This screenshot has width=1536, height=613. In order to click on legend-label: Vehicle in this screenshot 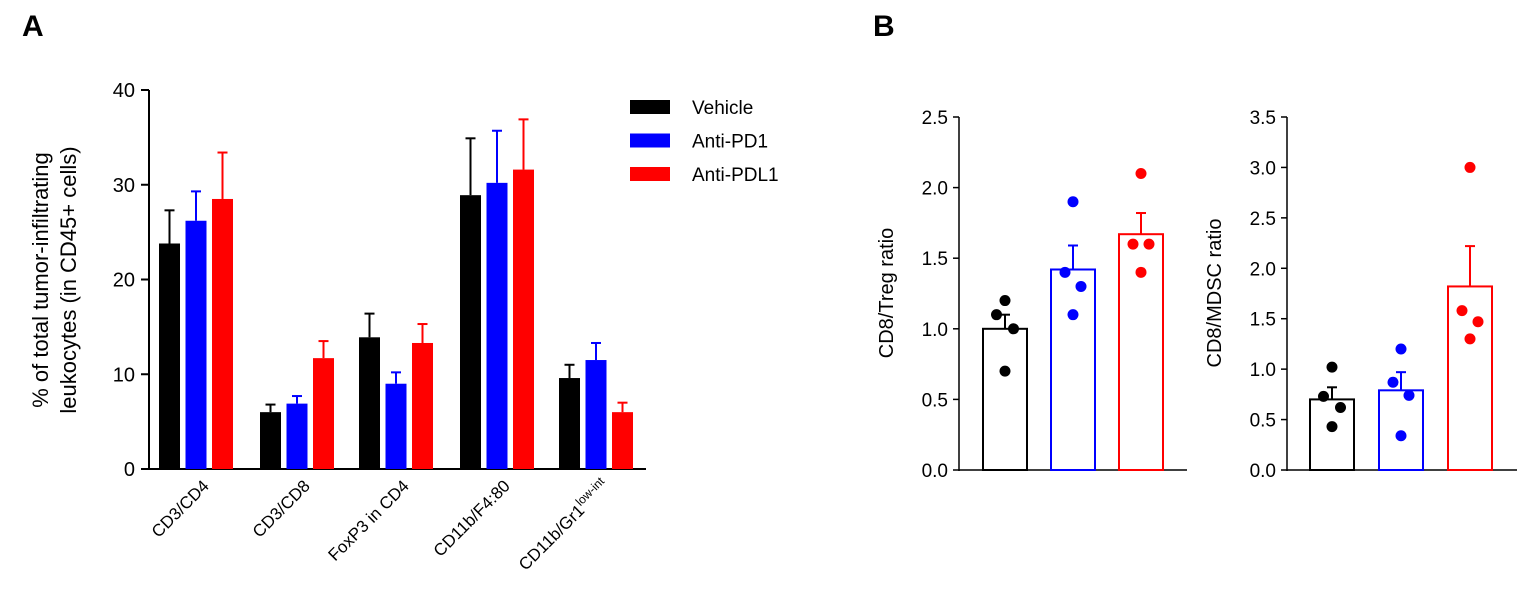, I will do `click(722, 108)`.